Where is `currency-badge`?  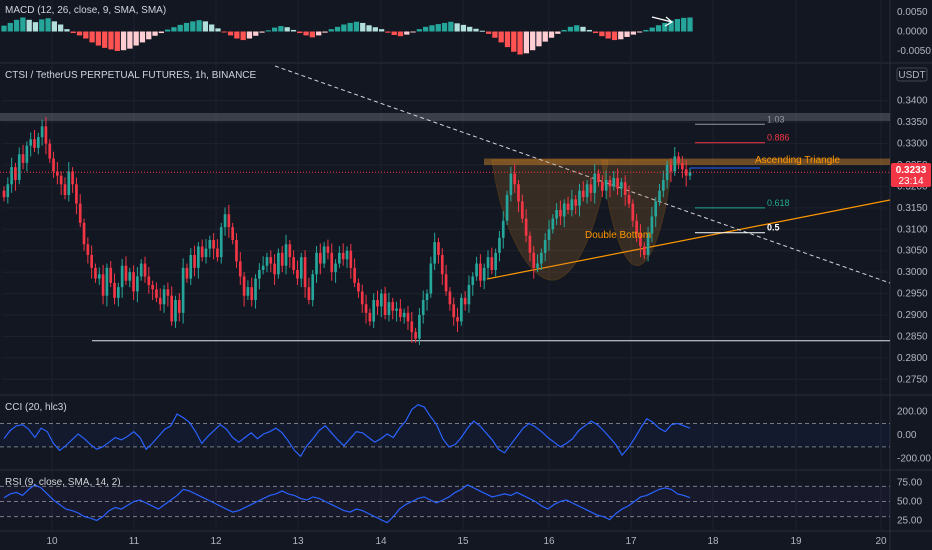
currency-badge is located at coordinates (912, 74).